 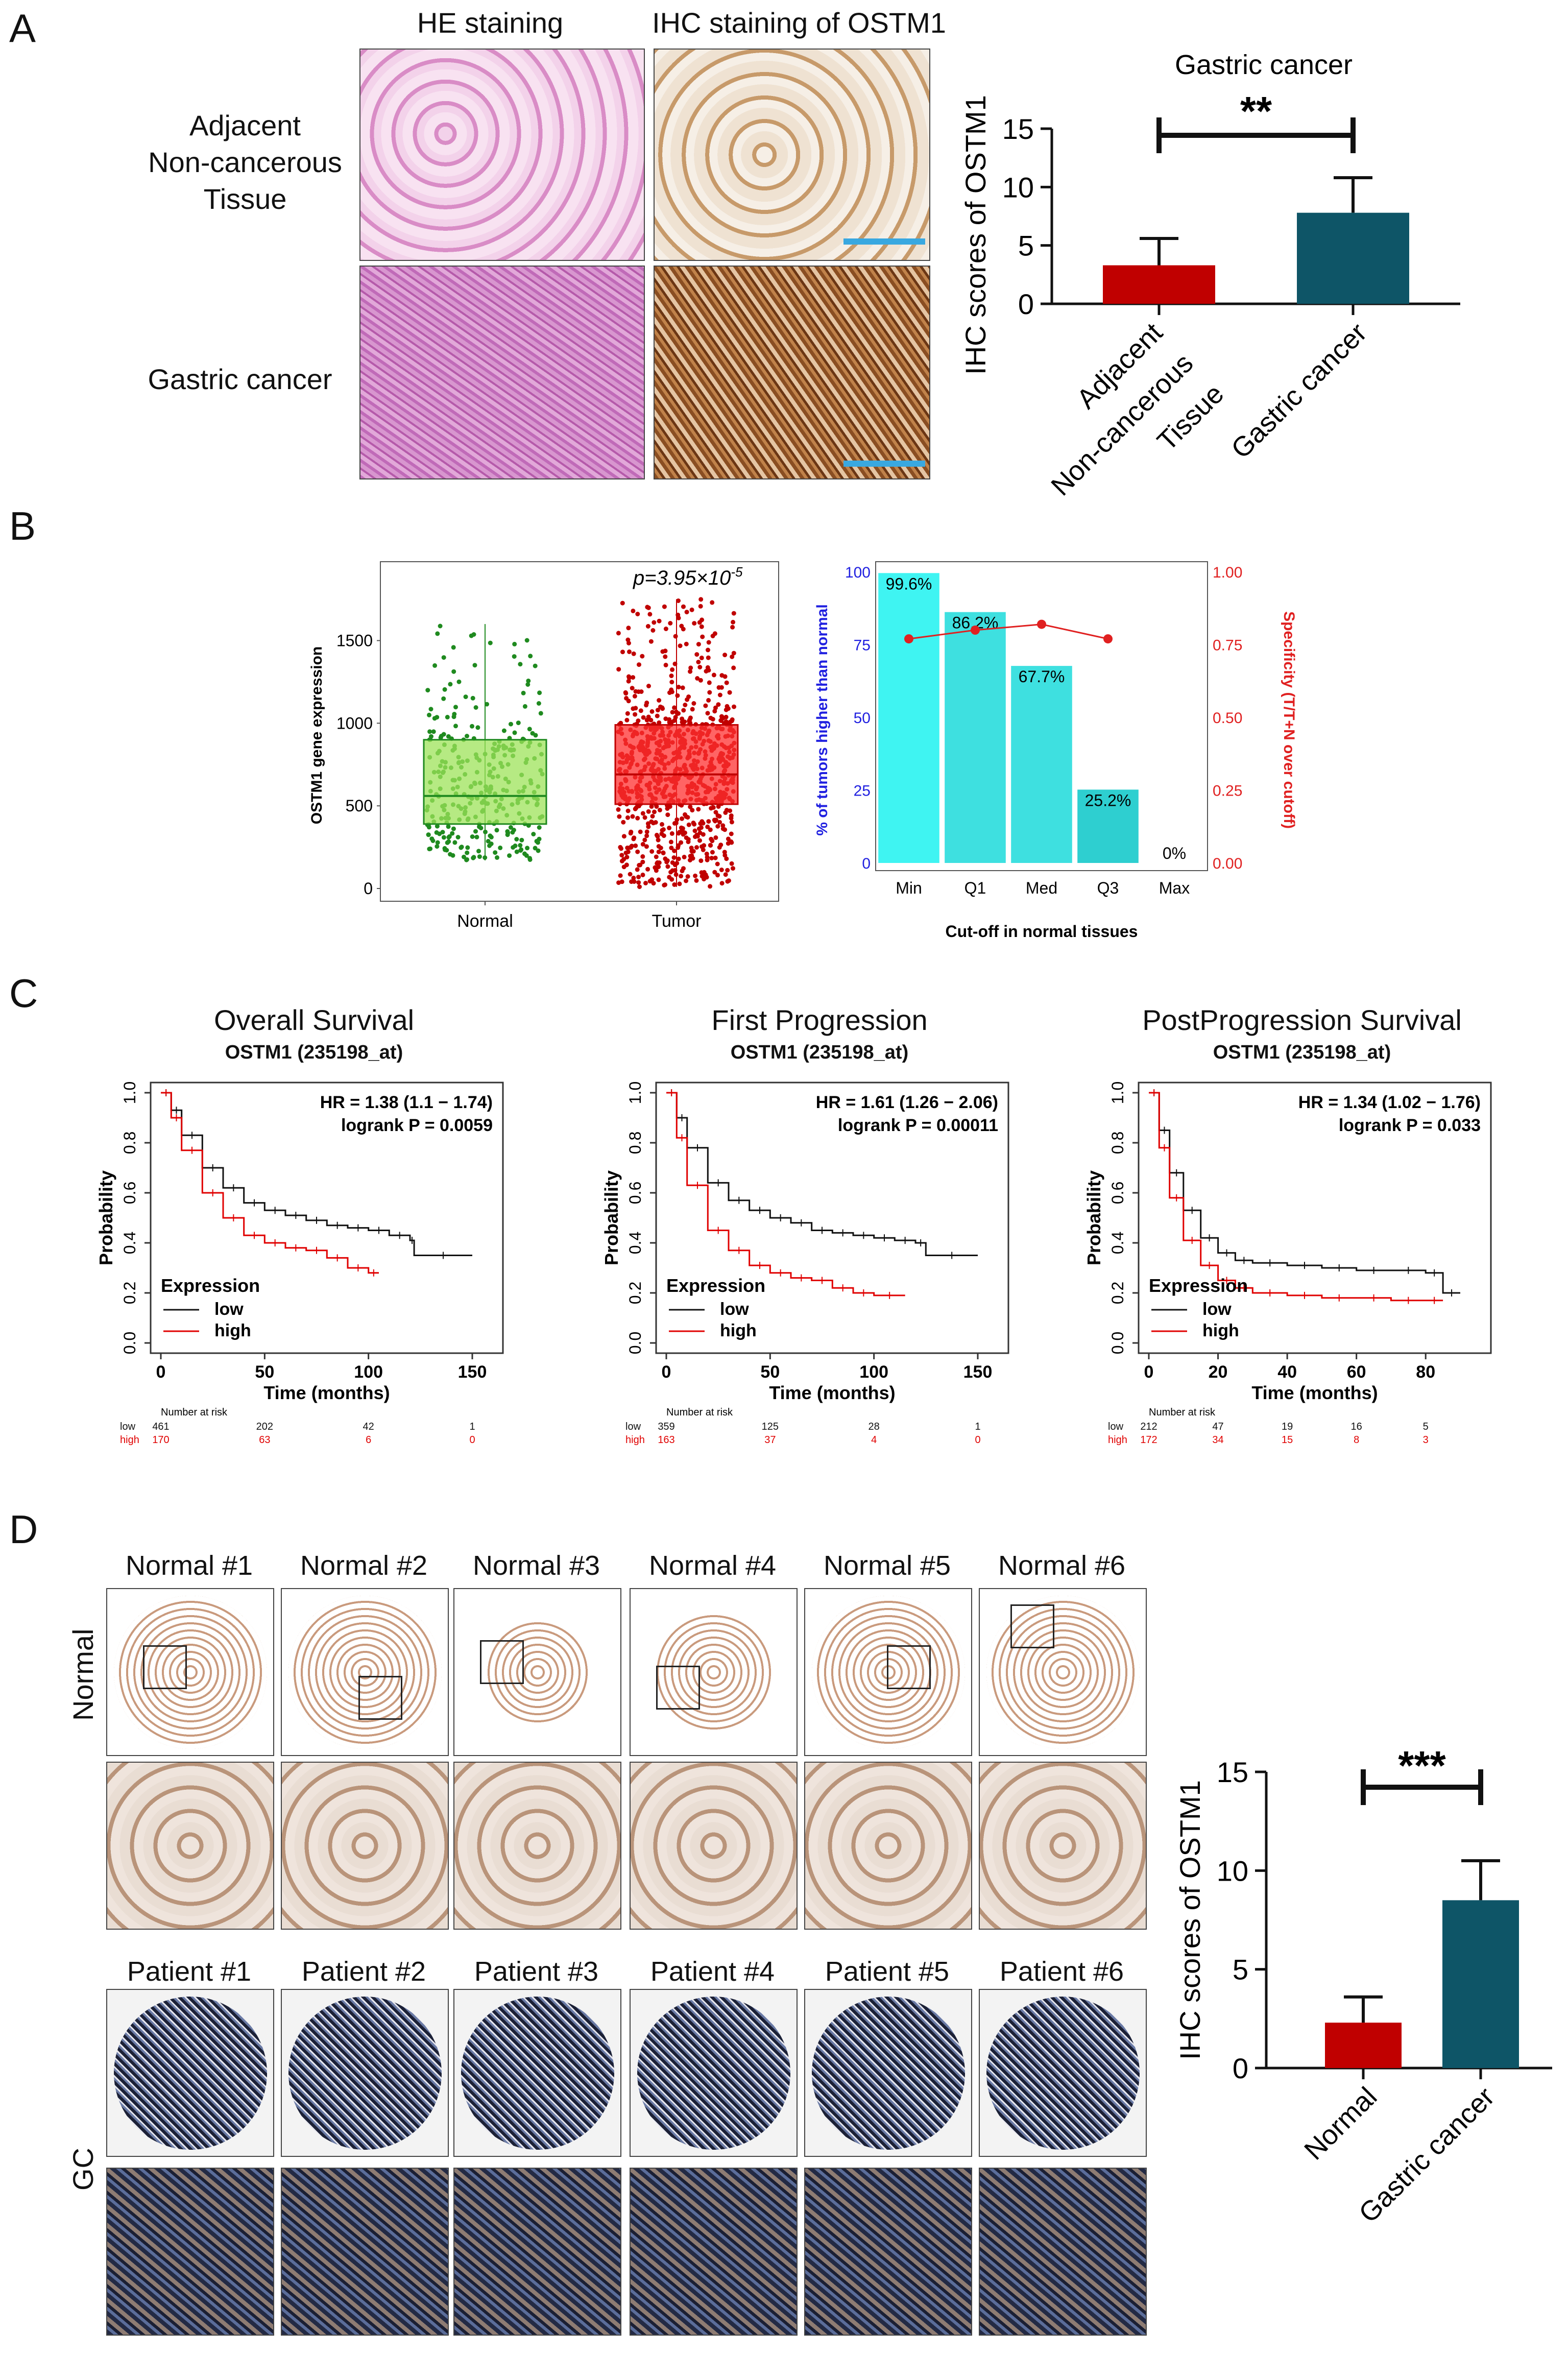 I want to click on km-xtick-label: 40, so click(x=1287, y=1372).